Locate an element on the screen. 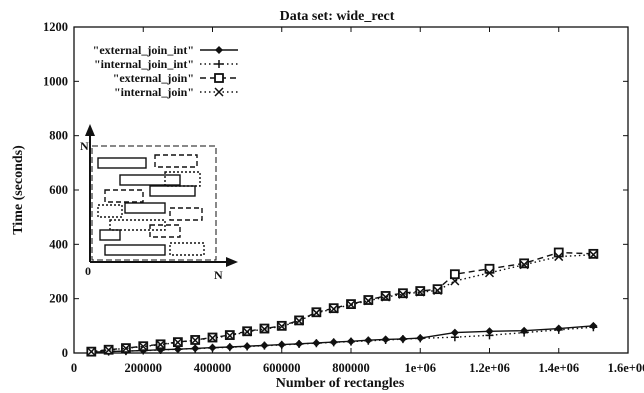  inset-y-arrow is located at coordinates (90, 130).